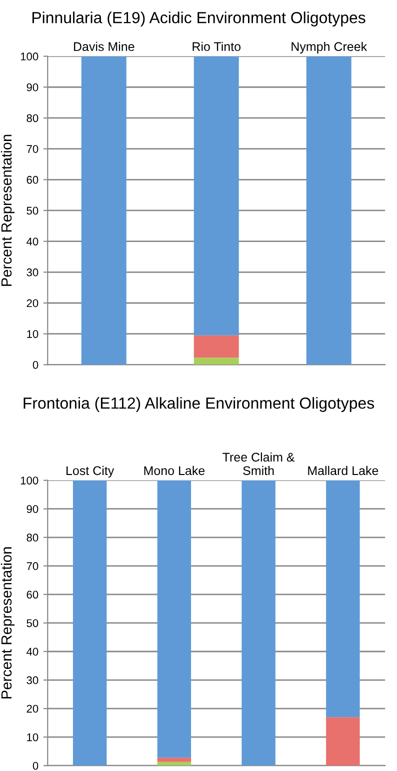 The image size is (397, 771). What do you see at coordinates (258, 464) in the screenshot?
I see `x-tick-label: Tree Claim & Smith` at bounding box center [258, 464].